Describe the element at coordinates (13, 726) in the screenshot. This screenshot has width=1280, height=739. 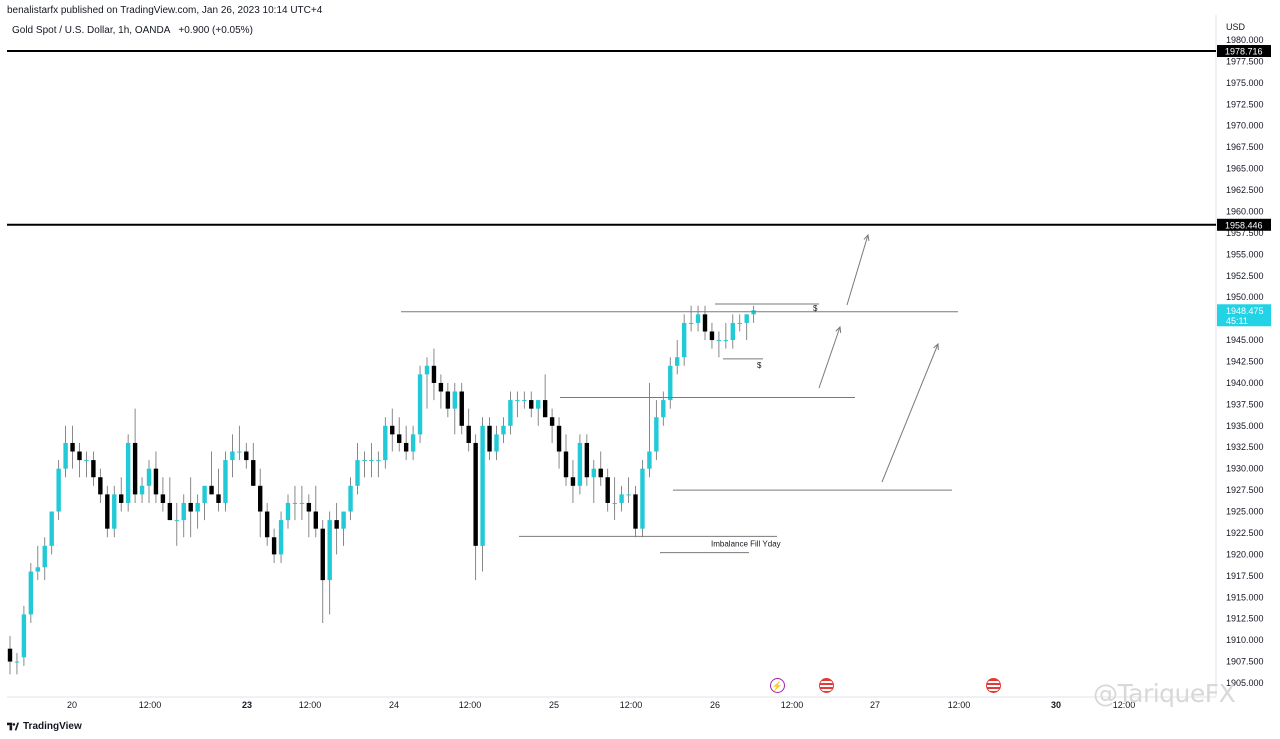
I see `tradingview-icon` at that location.